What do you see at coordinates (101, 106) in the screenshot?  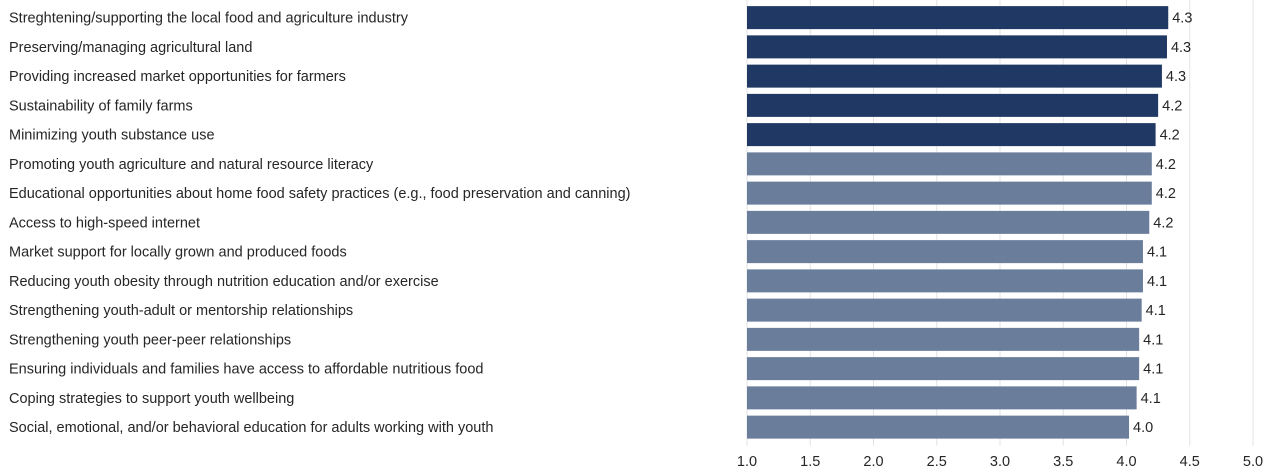 I see `category-label: Sustainability of family farms` at bounding box center [101, 106].